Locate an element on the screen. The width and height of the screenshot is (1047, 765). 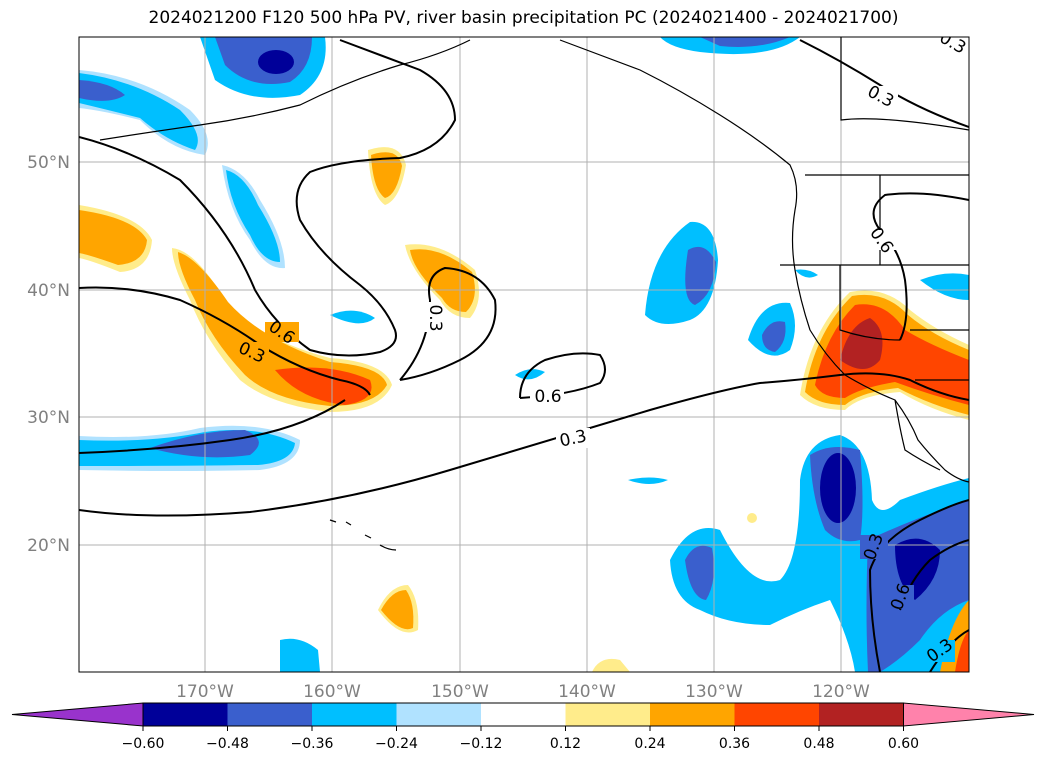
lon-label: 160°W is located at coordinates (332, 692).